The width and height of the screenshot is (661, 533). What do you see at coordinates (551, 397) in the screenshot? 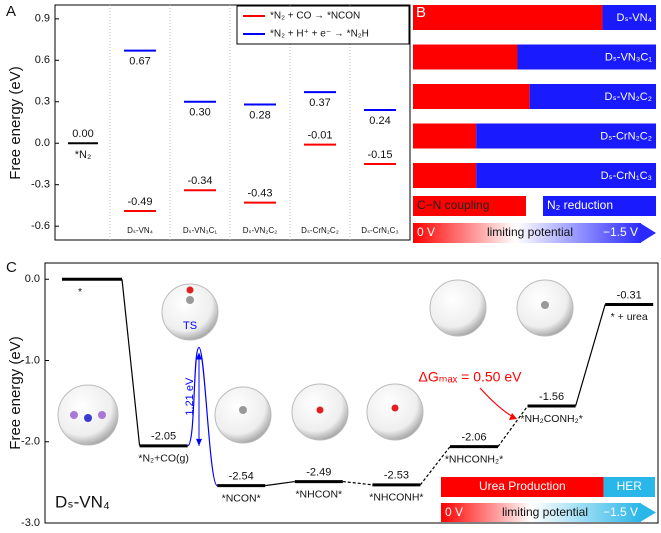
I see `value-label: -1.56` at bounding box center [551, 397].